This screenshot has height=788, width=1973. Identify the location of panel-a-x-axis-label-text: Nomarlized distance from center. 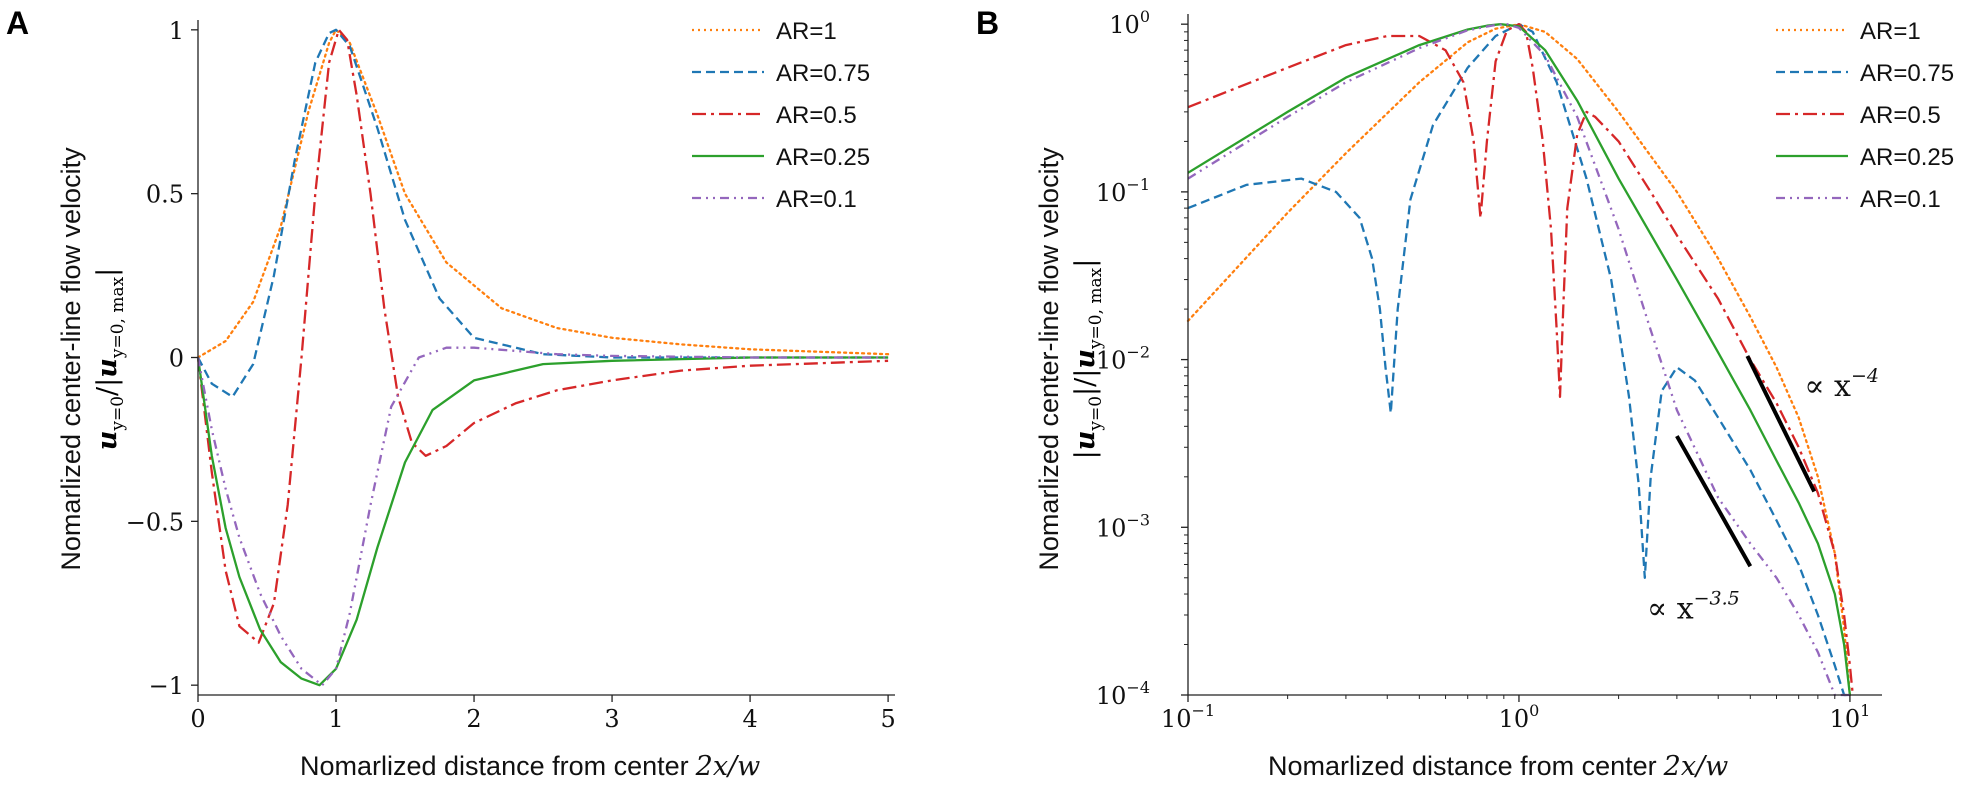
(494, 766).